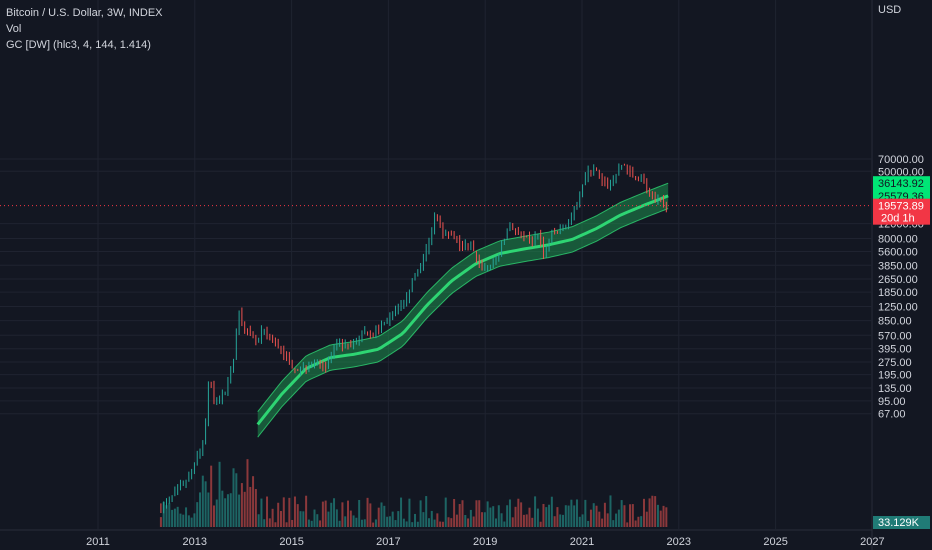 This screenshot has height=550, width=932. What do you see at coordinates (890, 10) in the screenshot?
I see `currency-label: USD` at bounding box center [890, 10].